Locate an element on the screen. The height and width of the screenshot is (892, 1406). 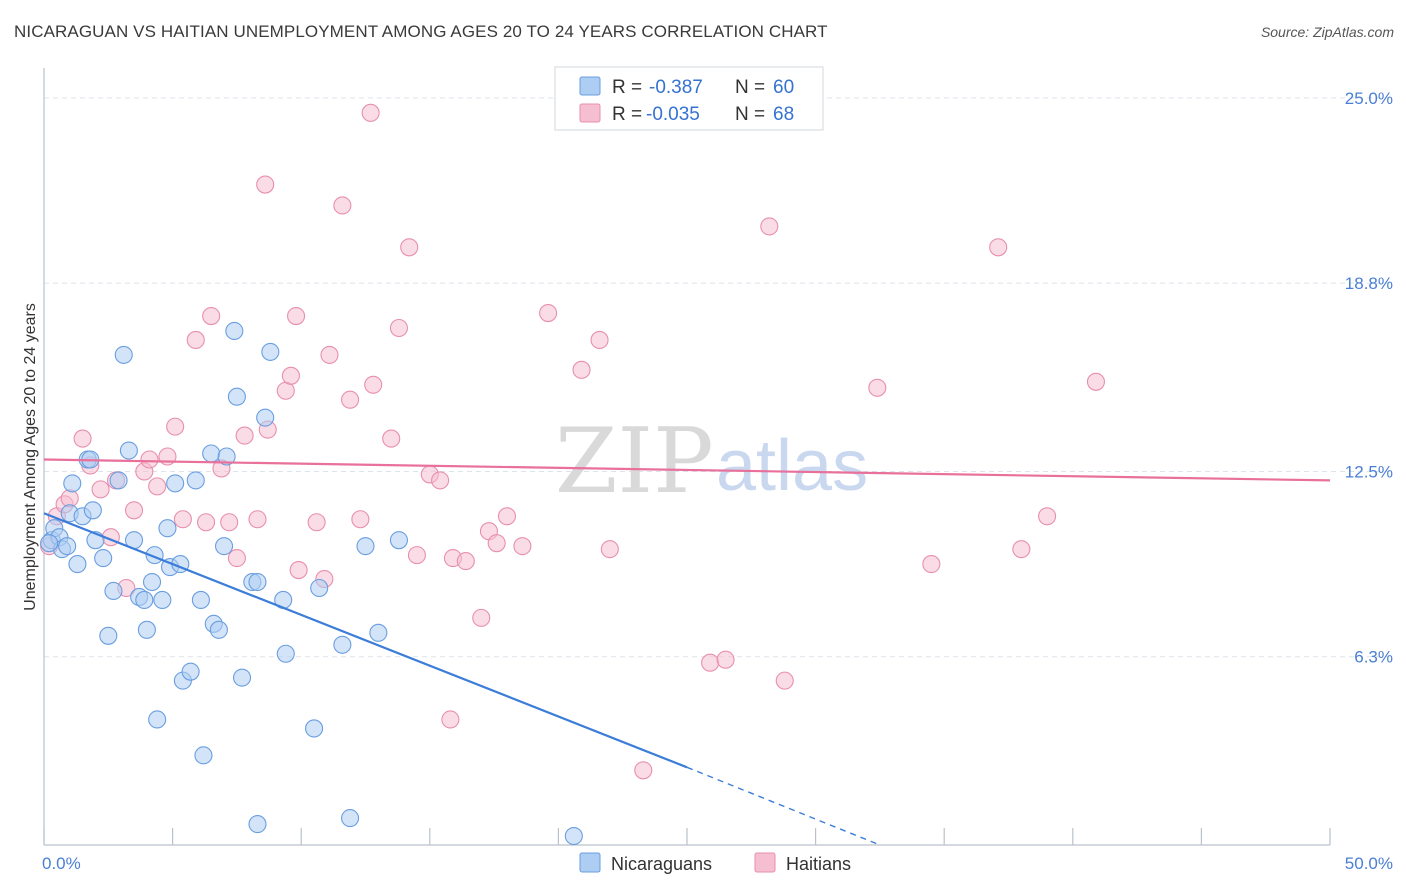
legend-n-label-nicaraguans: N = is located at coordinates (750, 87).